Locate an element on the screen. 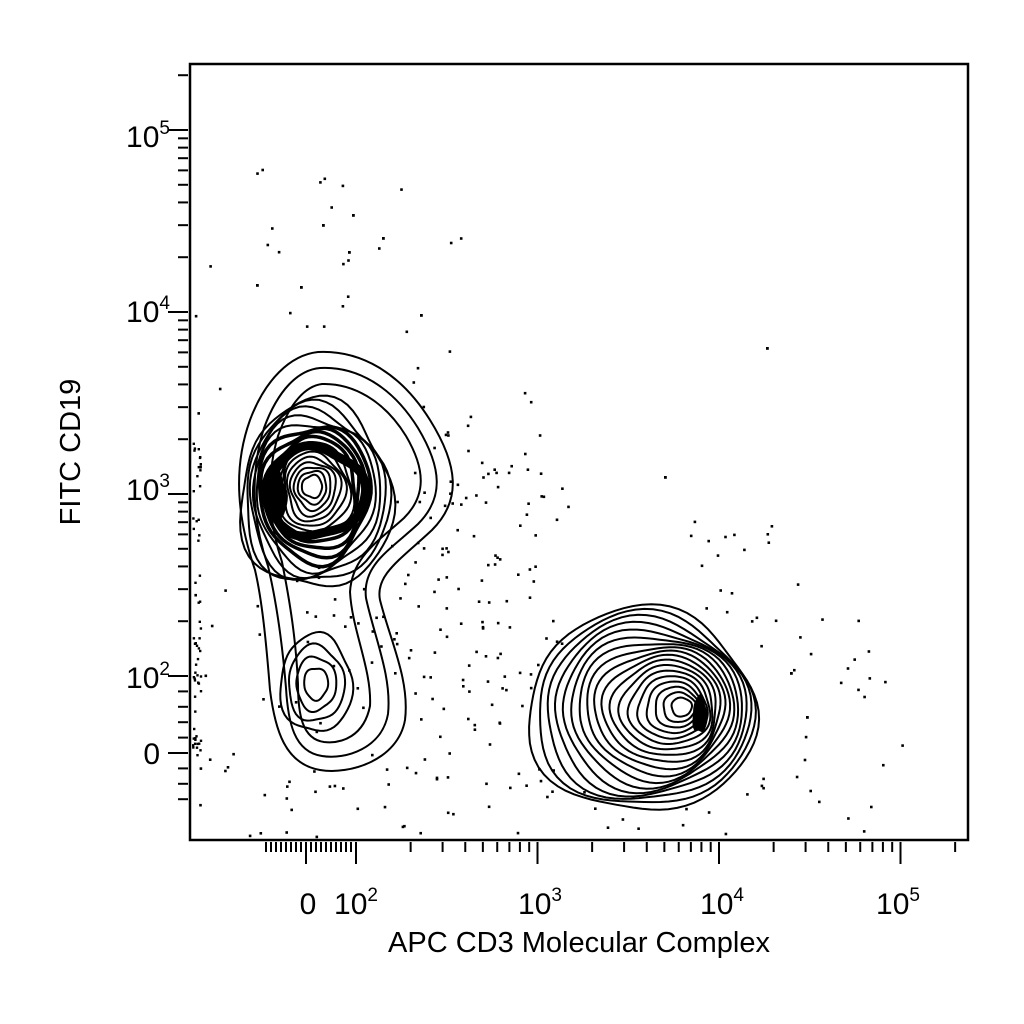  y-tick-label: 103 is located at coordinates (148, 489).